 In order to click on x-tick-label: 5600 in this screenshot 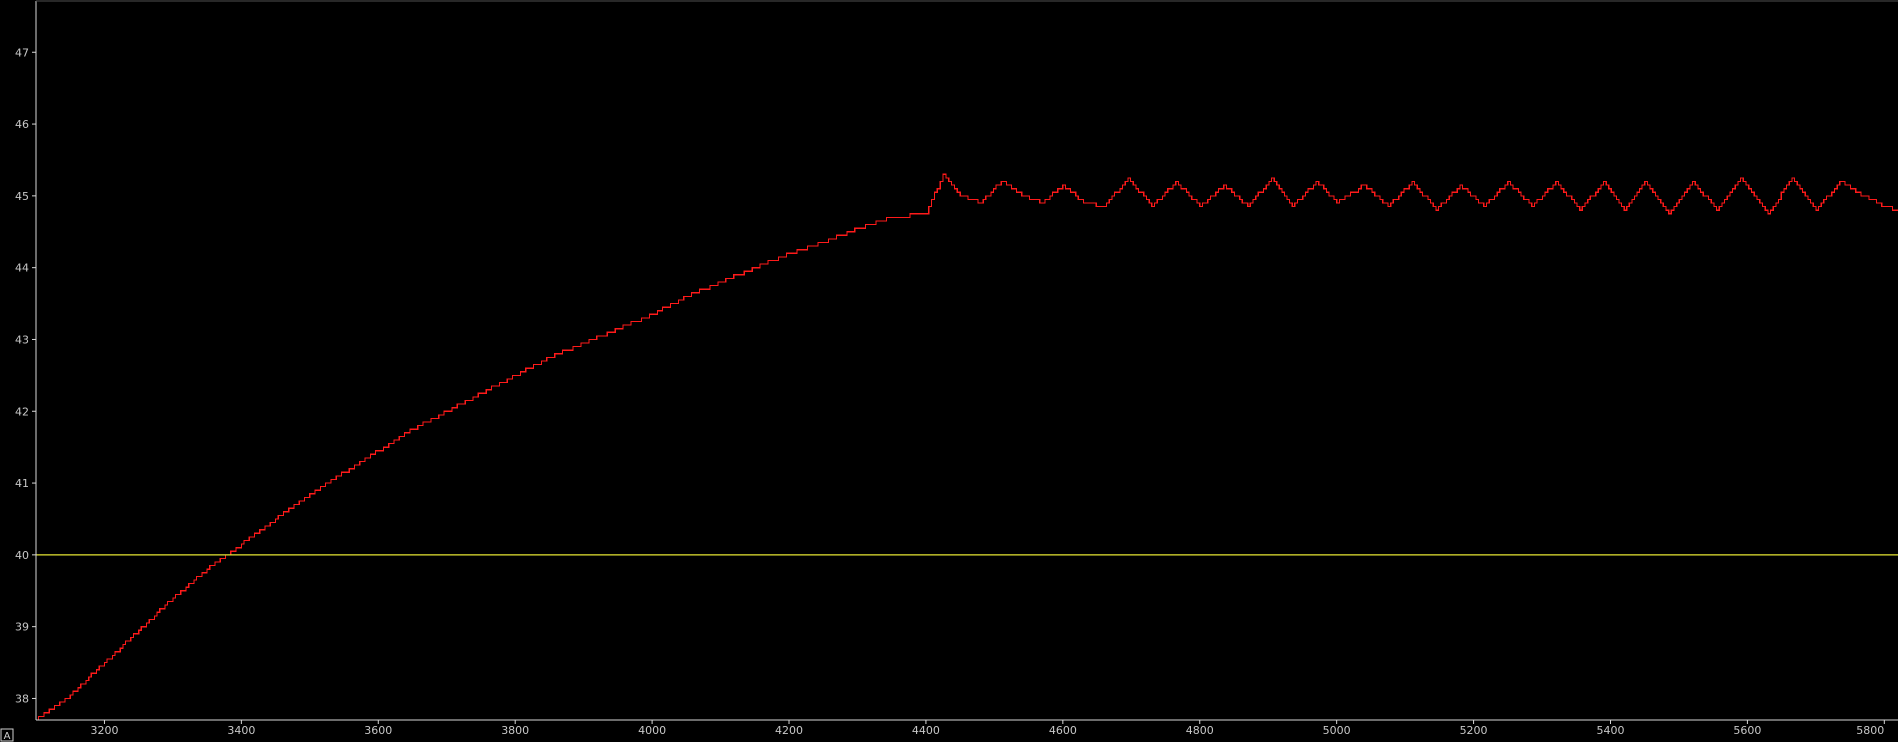, I will do `click(1747, 730)`.